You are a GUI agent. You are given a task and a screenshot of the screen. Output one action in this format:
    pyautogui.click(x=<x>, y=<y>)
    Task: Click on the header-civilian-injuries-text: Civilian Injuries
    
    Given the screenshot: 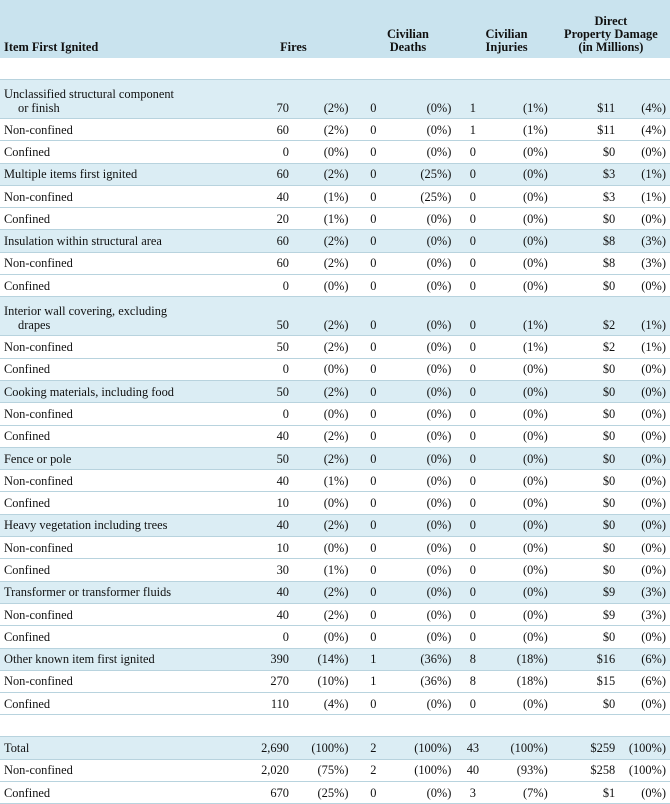 What is the action you would take?
    pyautogui.click(x=506, y=40)
    